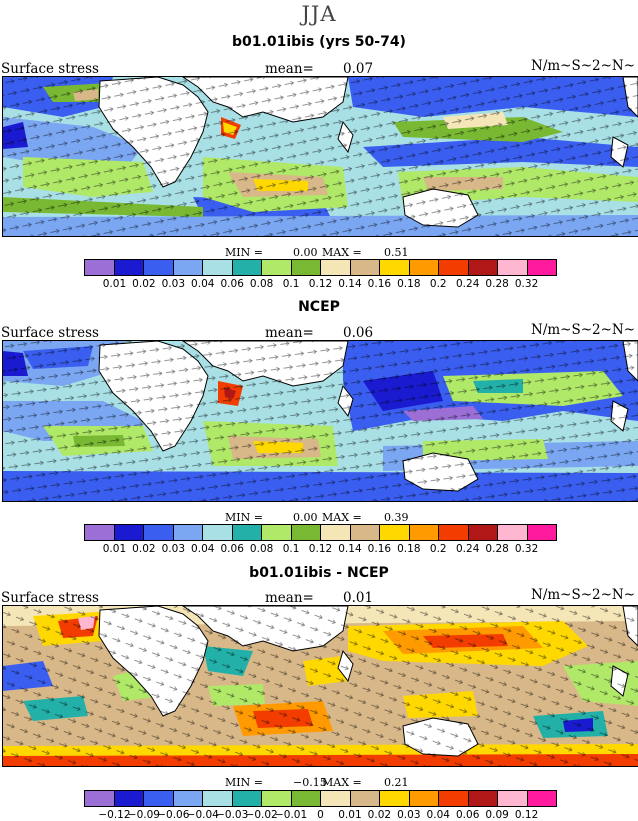 This screenshot has width=638, height=821. Describe the element at coordinates (358, 333) in the screenshot. I see `panel-2-mean-value: 0.06` at that location.